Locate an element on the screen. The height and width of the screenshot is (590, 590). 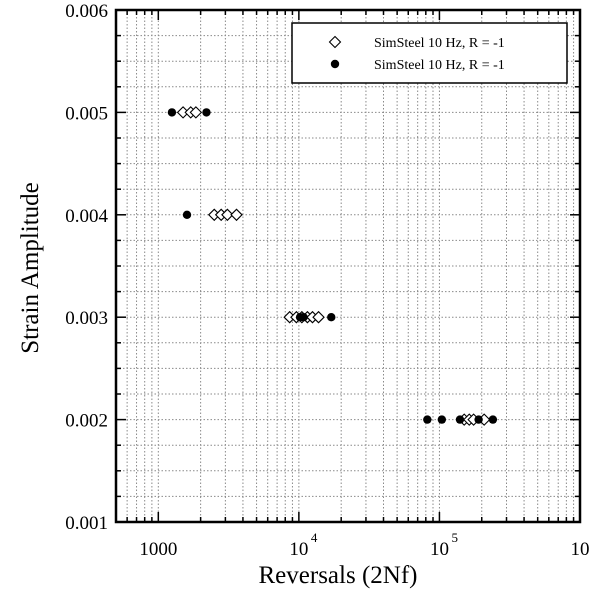
legend-box is located at coordinates (429, 53).